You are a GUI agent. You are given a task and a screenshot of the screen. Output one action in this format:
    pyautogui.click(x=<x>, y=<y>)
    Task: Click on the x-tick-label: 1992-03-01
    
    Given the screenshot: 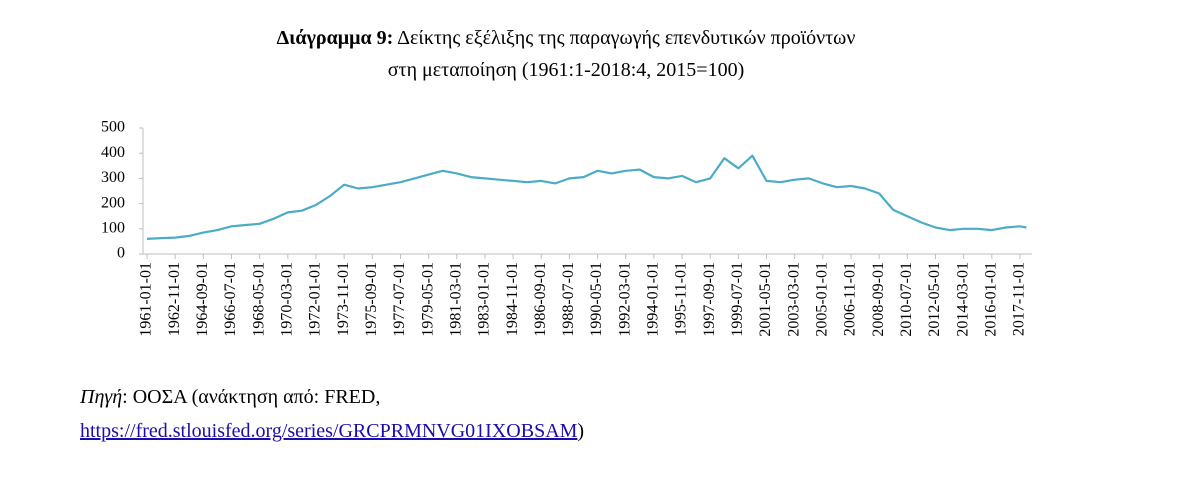 What is the action you would take?
    pyautogui.click(x=624, y=299)
    